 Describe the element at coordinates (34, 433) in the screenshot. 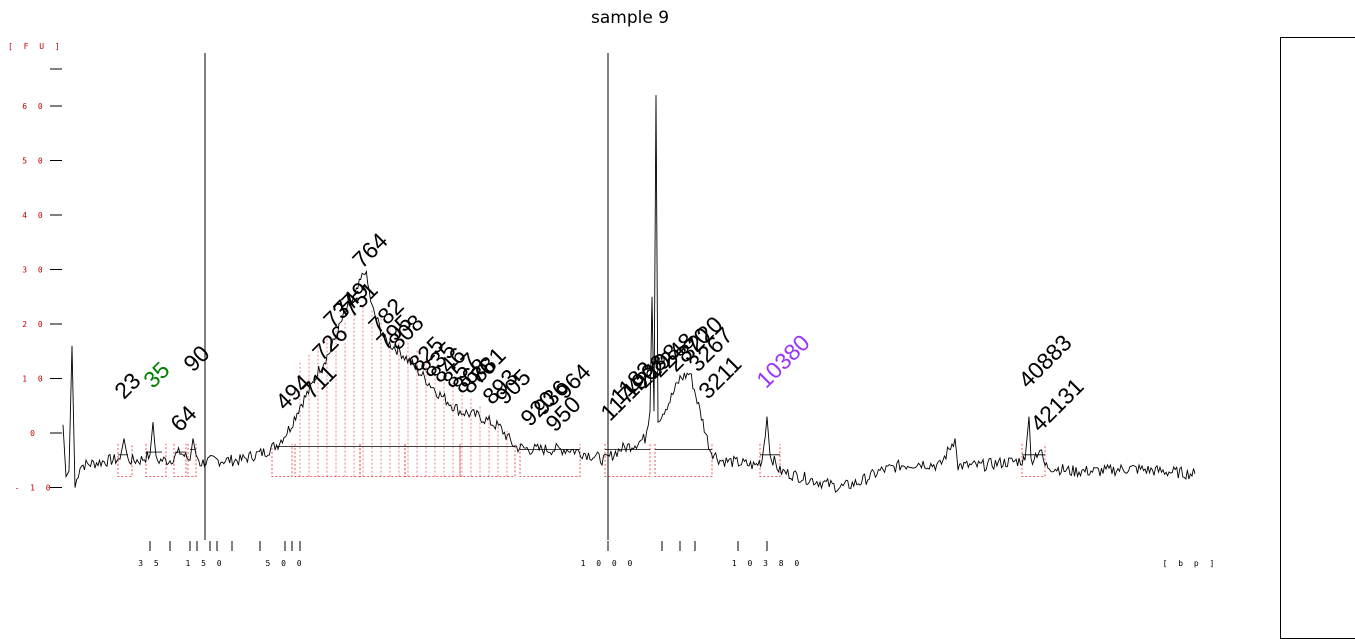

I see `y-tick-label: 0` at that location.